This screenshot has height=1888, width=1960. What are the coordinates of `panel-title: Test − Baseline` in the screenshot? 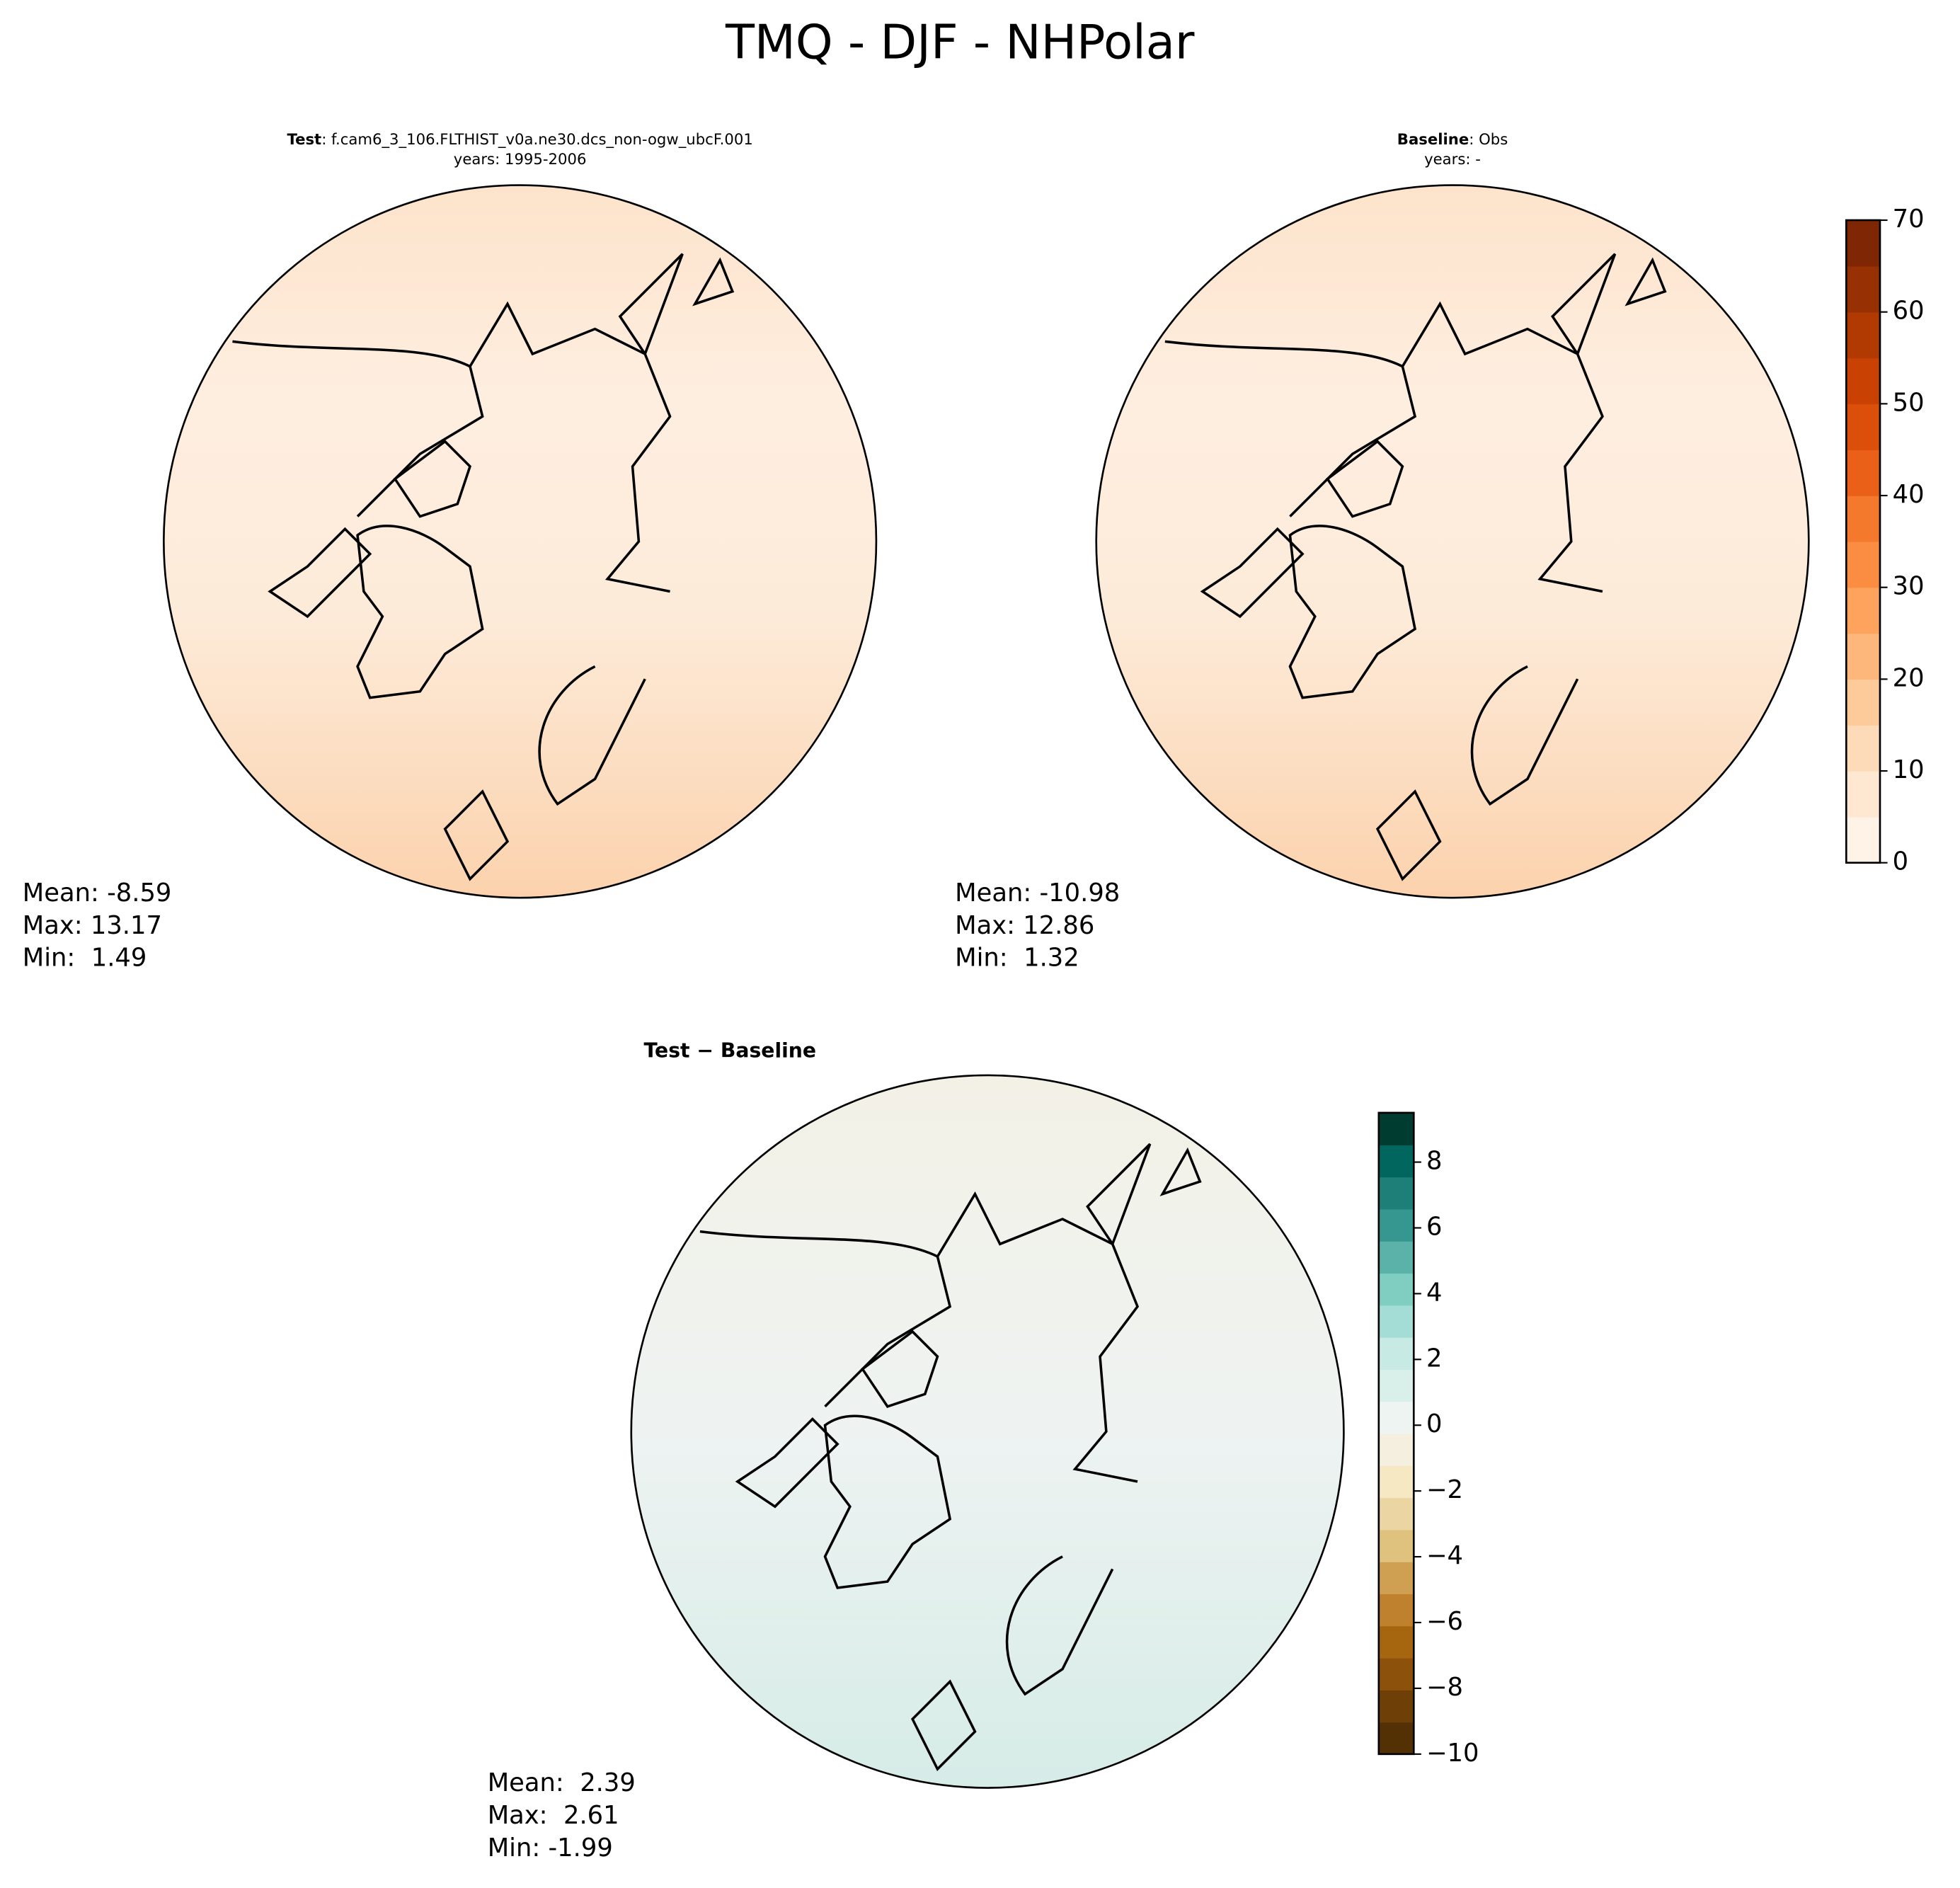 It's located at (730, 1050).